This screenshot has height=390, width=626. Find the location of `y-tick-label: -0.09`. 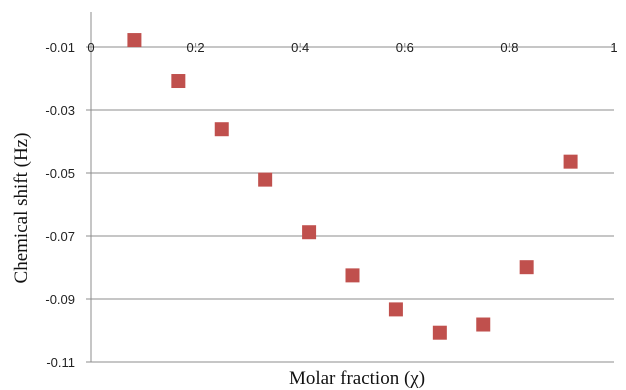

y-tick-label: -0.09 is located at coordinates (60, 299).